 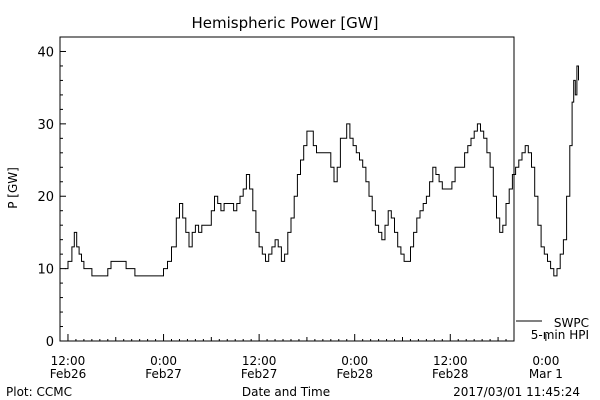 What do you see at coordinates (546, 374) in the screenshot?
I see `x-tick-label-date: Mar 1` at bounding box center [546, 374].